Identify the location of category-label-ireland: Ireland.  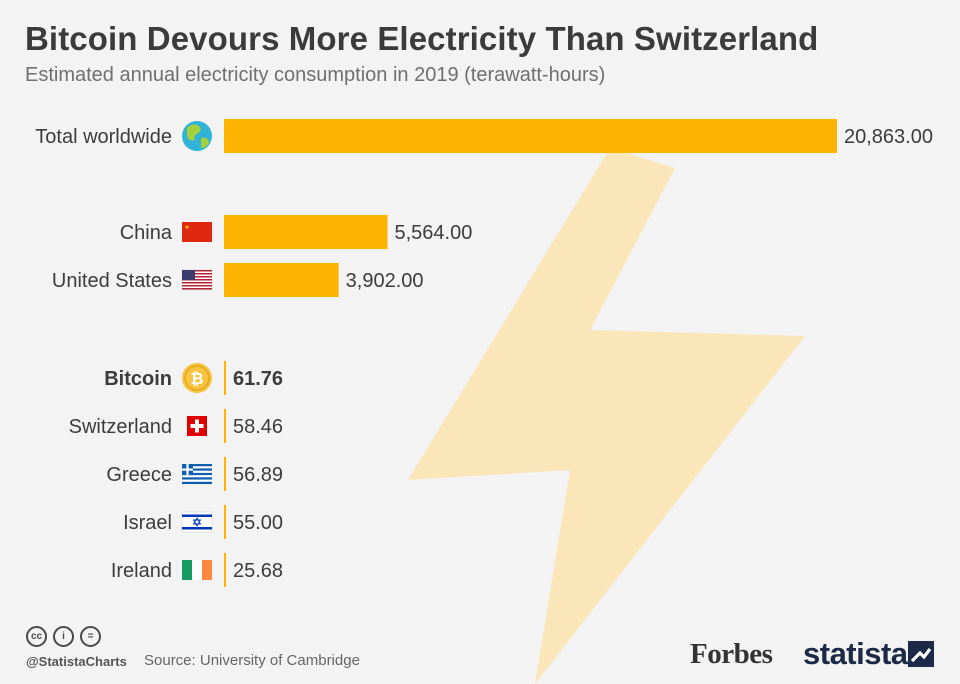
(141, 571).